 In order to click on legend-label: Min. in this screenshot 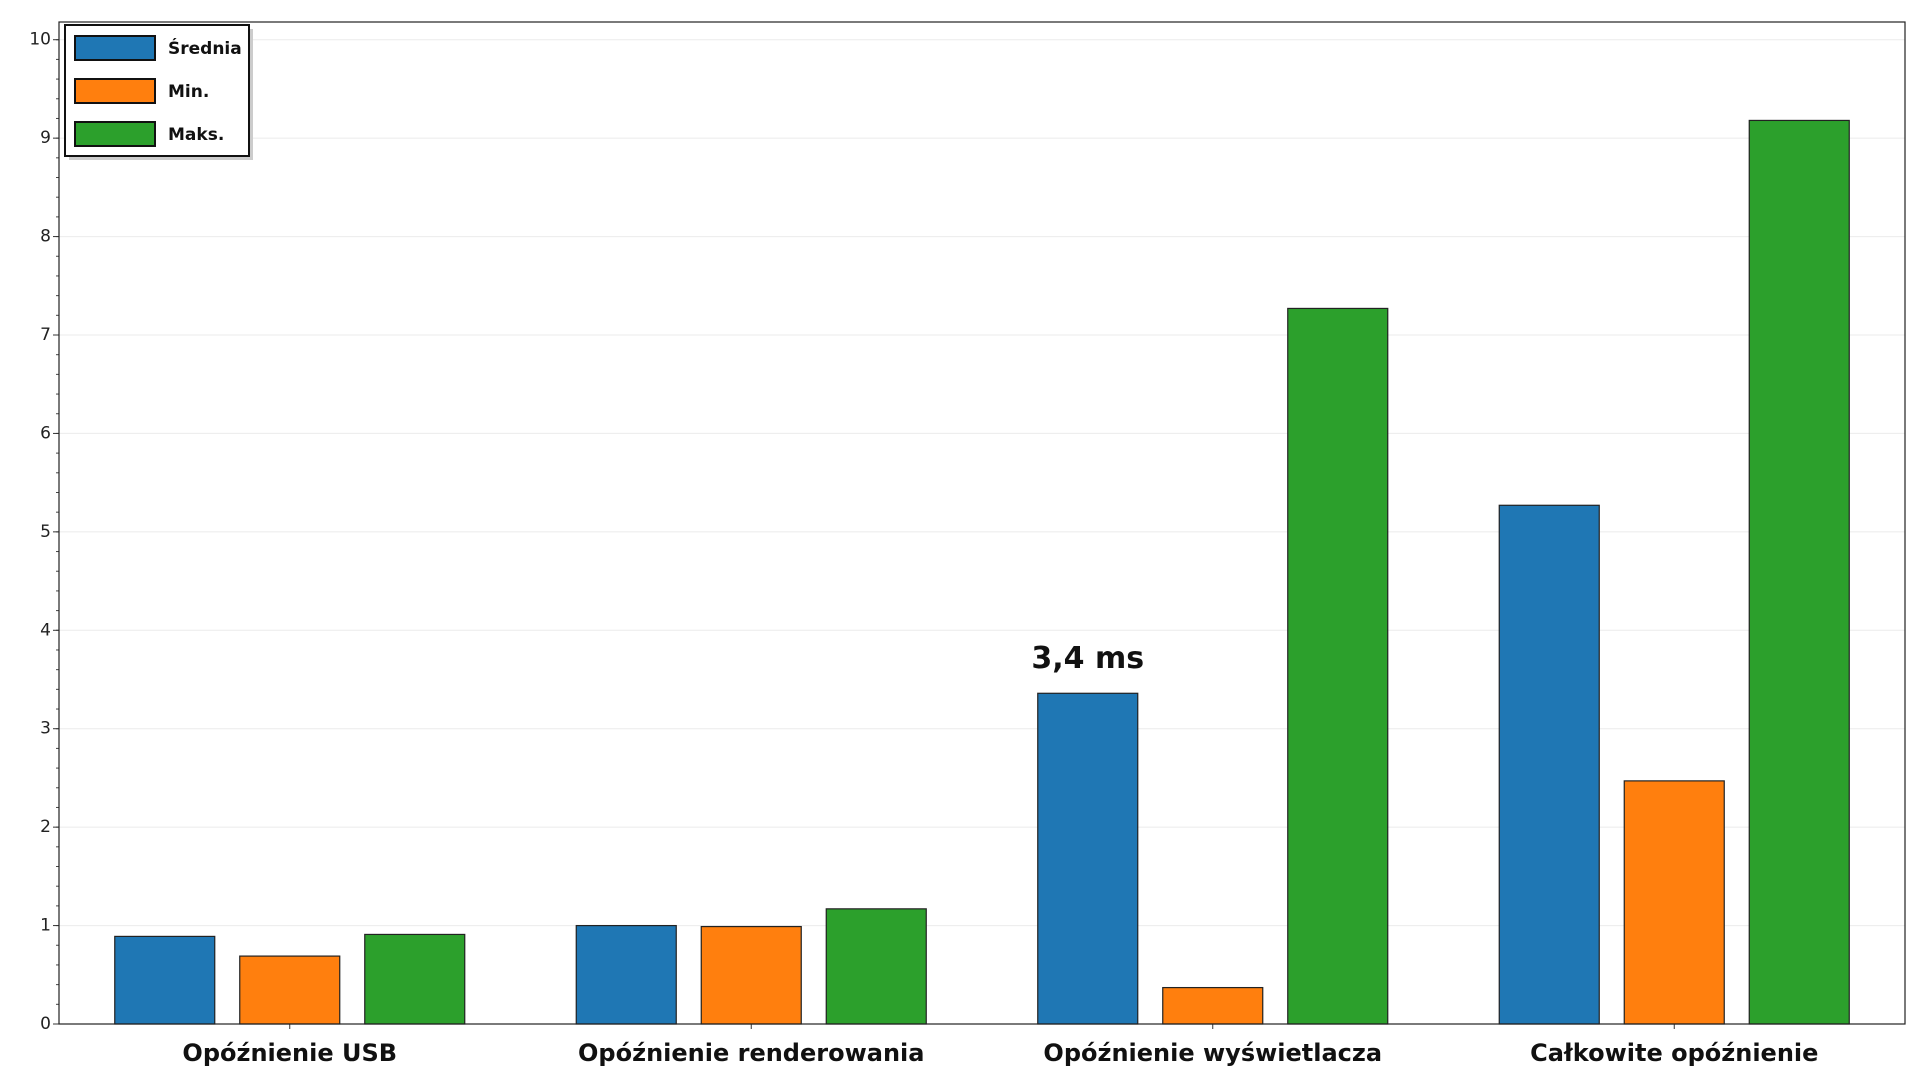, I will do `click(188, 92)`.